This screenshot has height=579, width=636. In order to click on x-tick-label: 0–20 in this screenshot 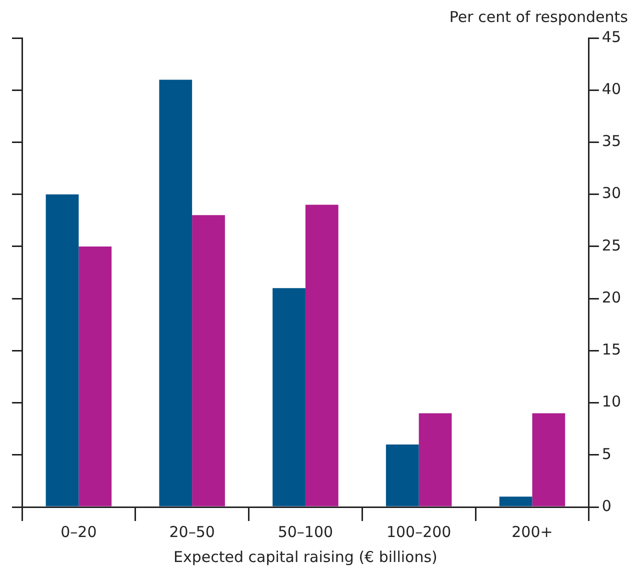, I will do `click(78, 531)`.